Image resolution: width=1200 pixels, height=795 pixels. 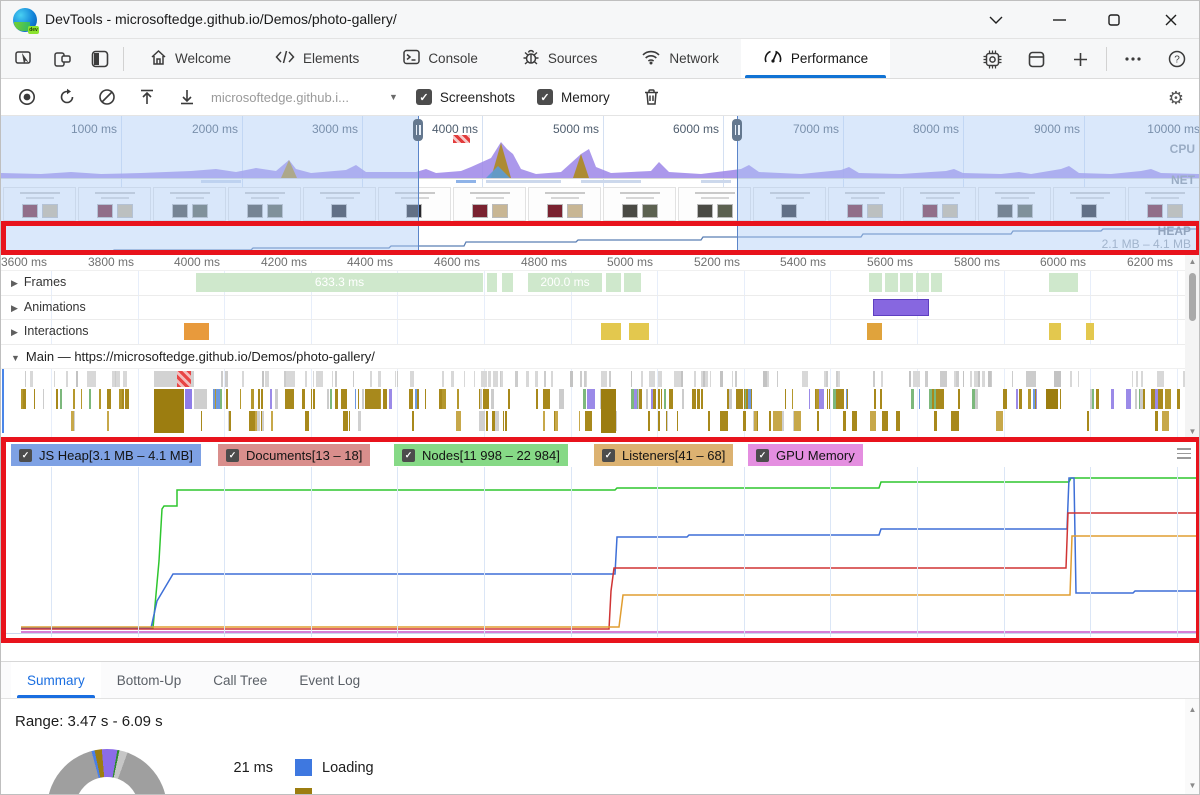 What do you see at coordinates (600, 332) in the screenshot?
I see `track-interactions: ▶ Interactions` at bounding box center [600, 332].